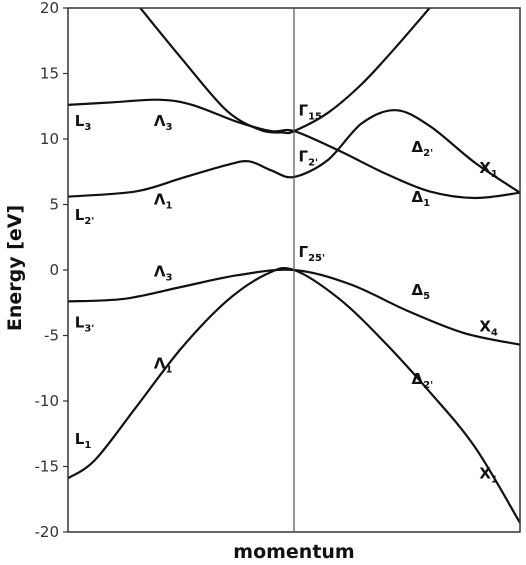 The width and height of the screenshot is (526, 565). Describe the element at coordinates (51, 336) in the screenshot. I see `y-tick-label: -5` at that location.